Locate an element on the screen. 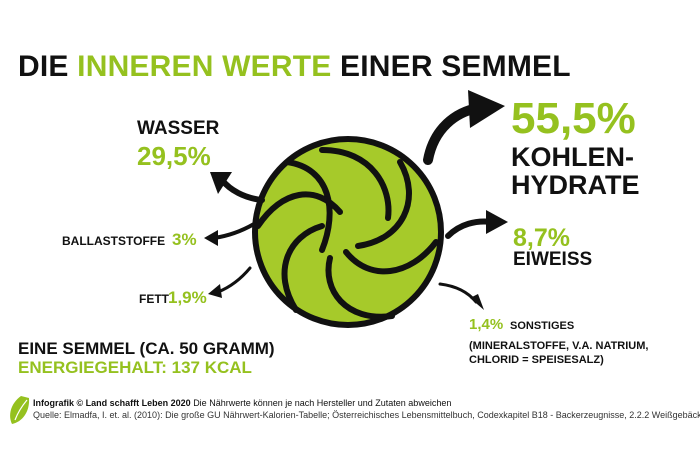 The height and width of the screenshot is (470, 700). semmel-weight: EINE SEMMEL (CA. 50 GRAMM) is located at coordinates (146, 348).